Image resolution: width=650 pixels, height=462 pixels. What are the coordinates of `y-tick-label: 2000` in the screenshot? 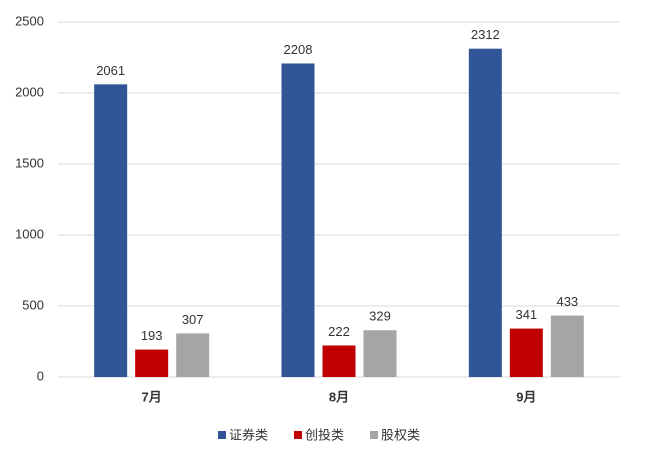 It's located at (29, 91).